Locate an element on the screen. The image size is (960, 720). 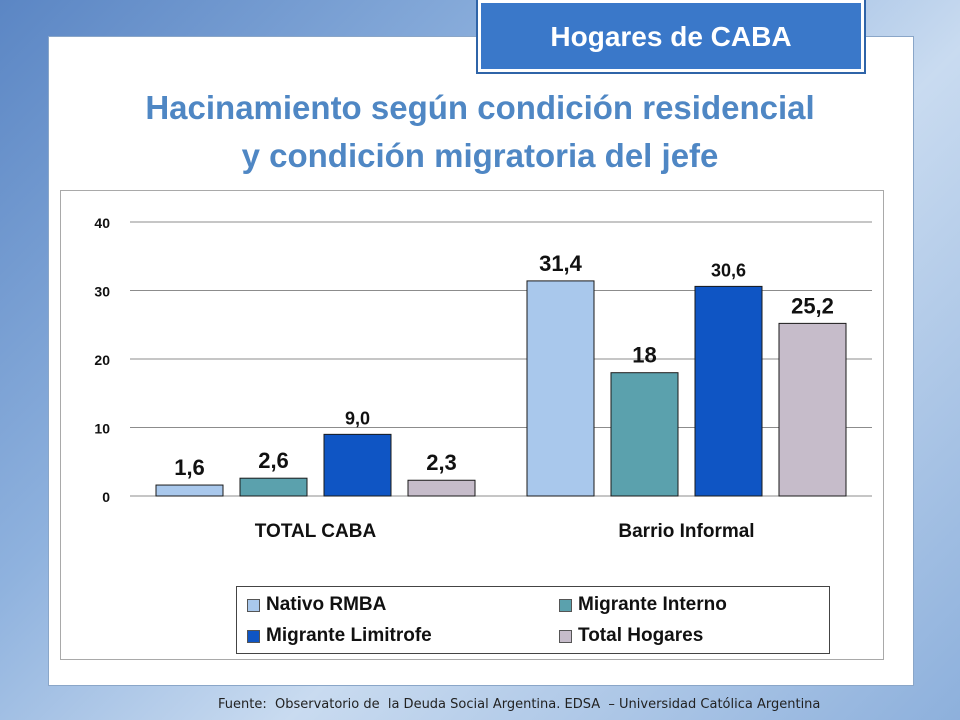
data-label: 2,3 is located at coordinates (441, 462).